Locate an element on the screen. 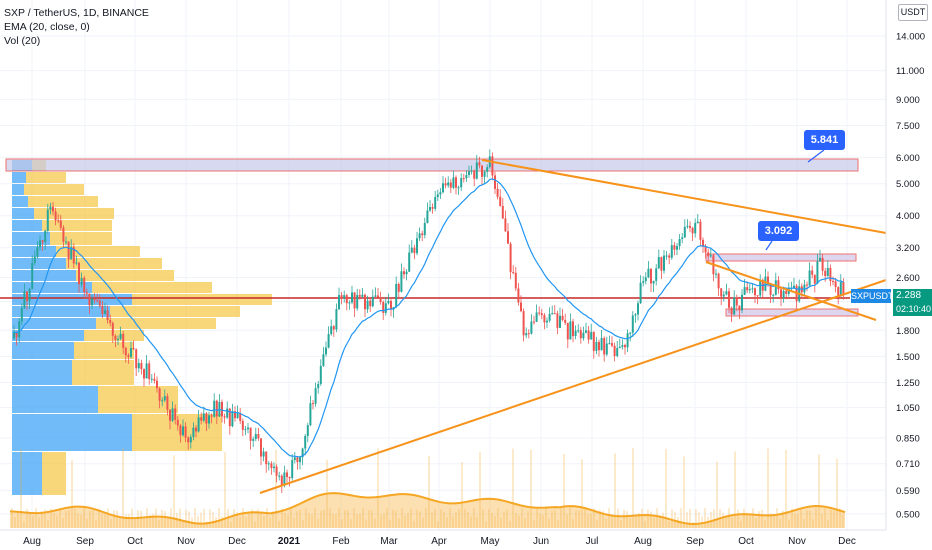  ema-legend: EMA (20, close, 0) is located at coordinates (47, 27).